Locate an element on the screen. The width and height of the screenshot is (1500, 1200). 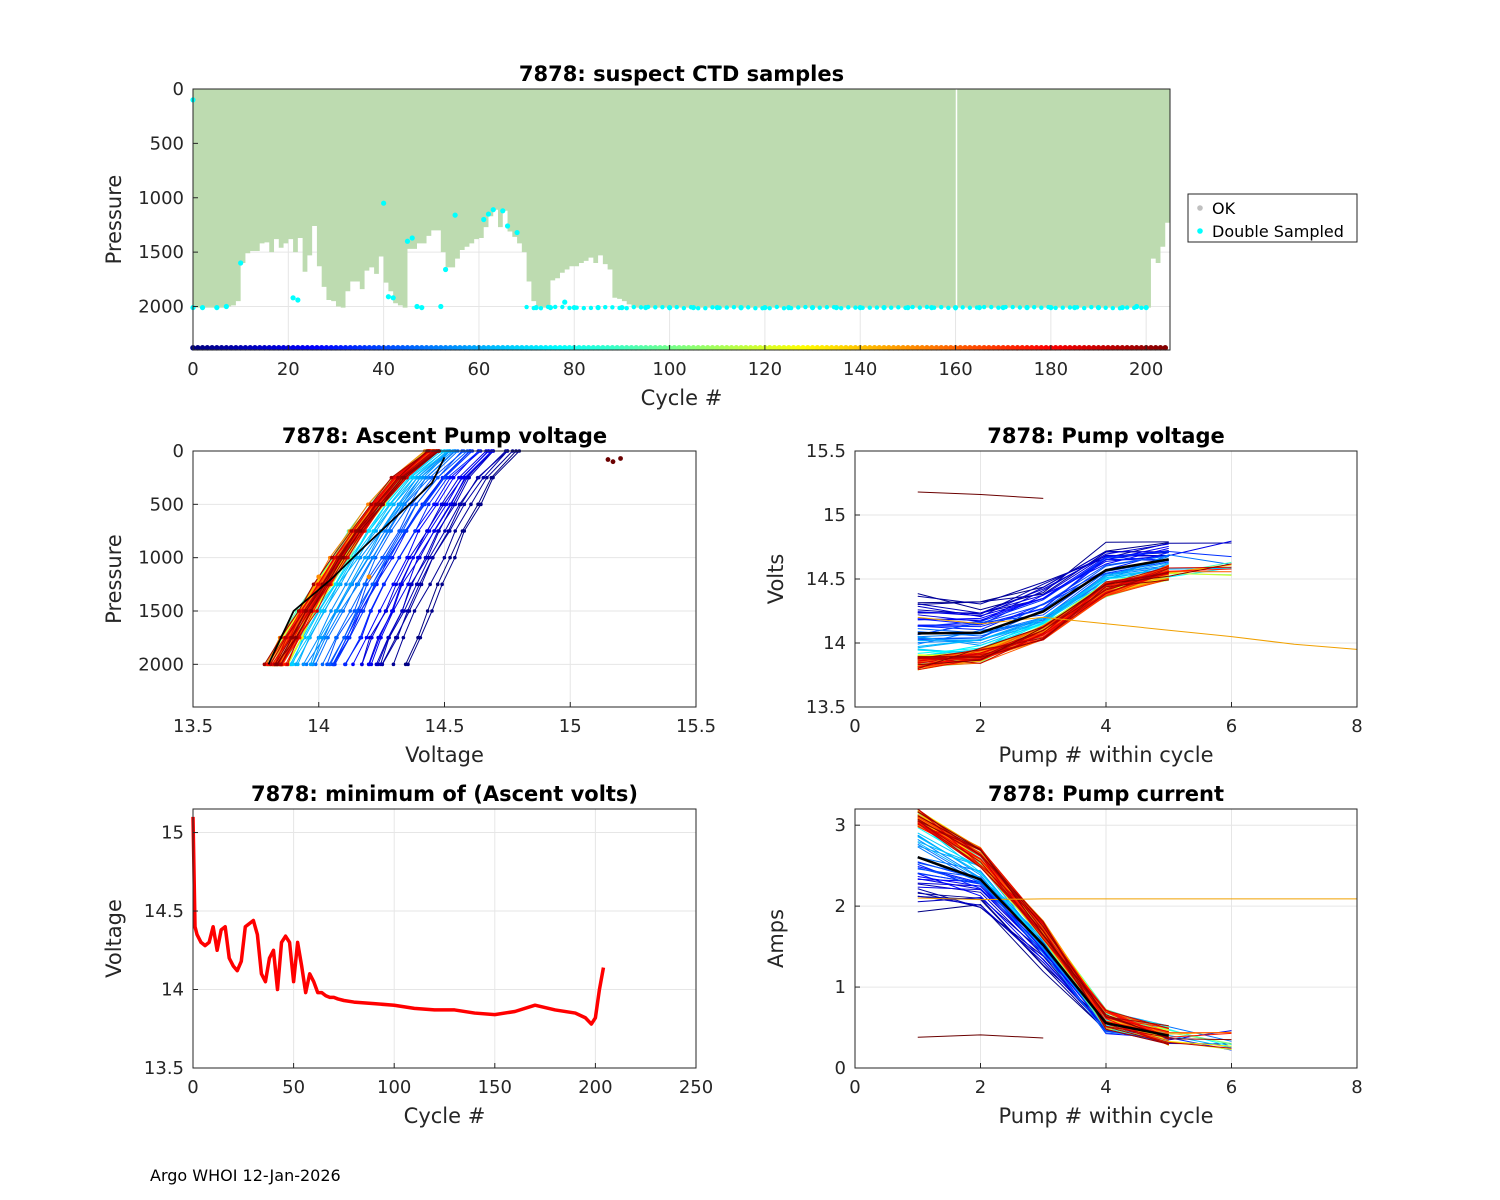
x-tick-label: 120 is located at coordinates (765, 369).